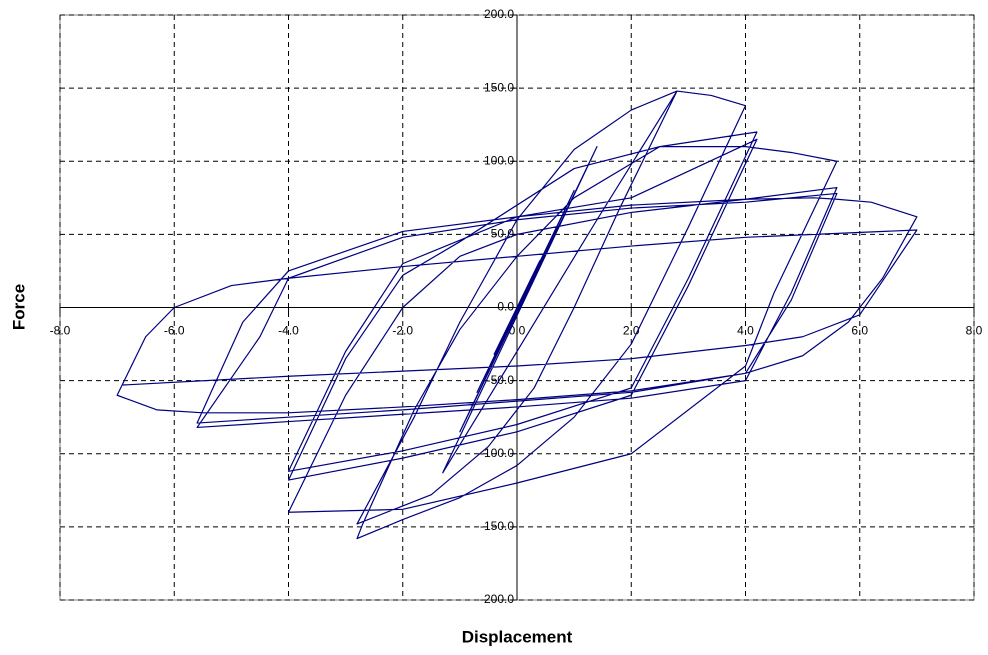  I want to click on x-axis-title: Displacement, so click(517, 636).